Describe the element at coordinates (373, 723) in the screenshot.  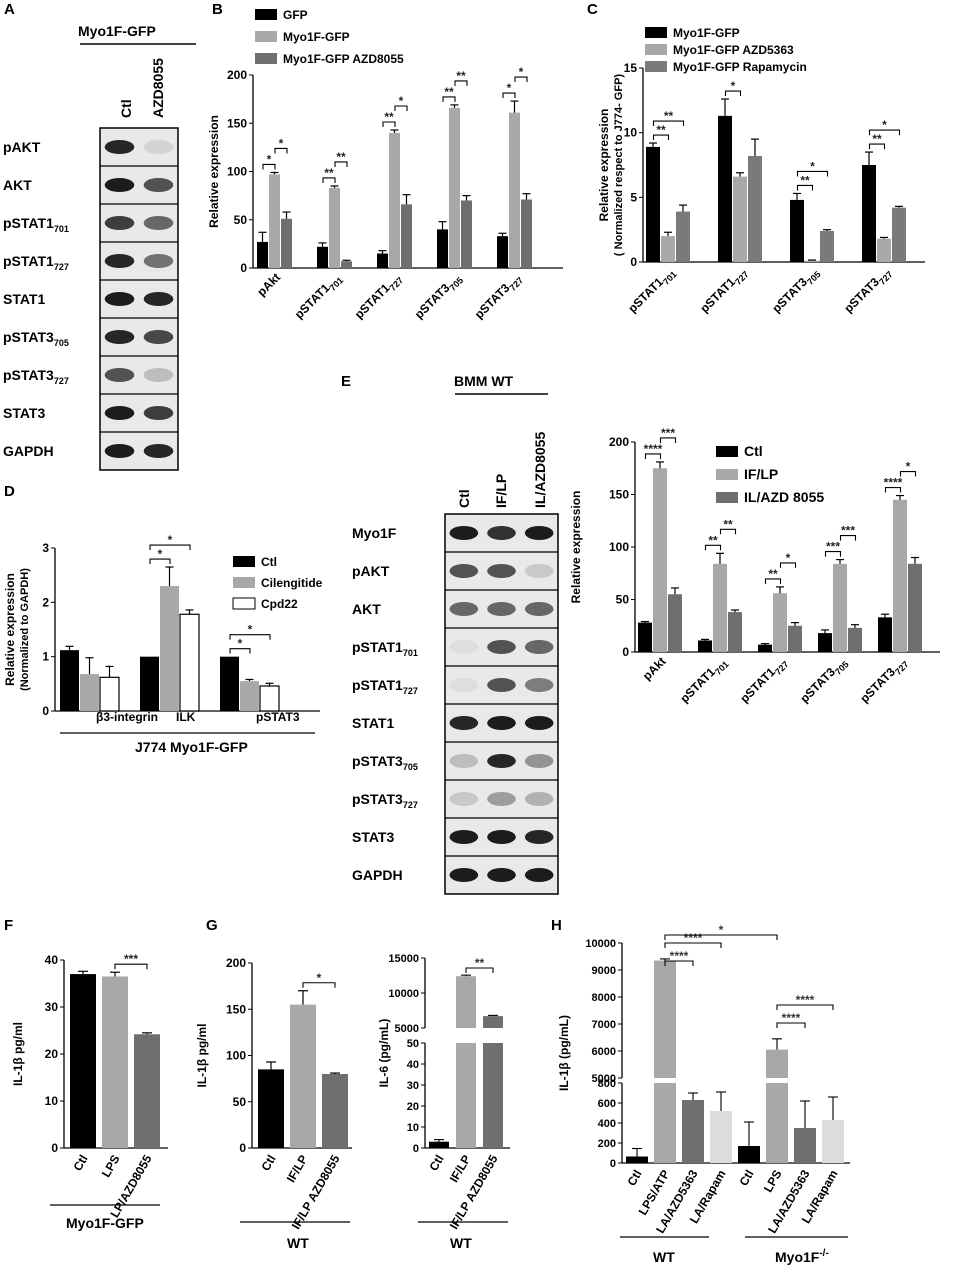
I see `blot-e-row-label: STAT1` at that location.